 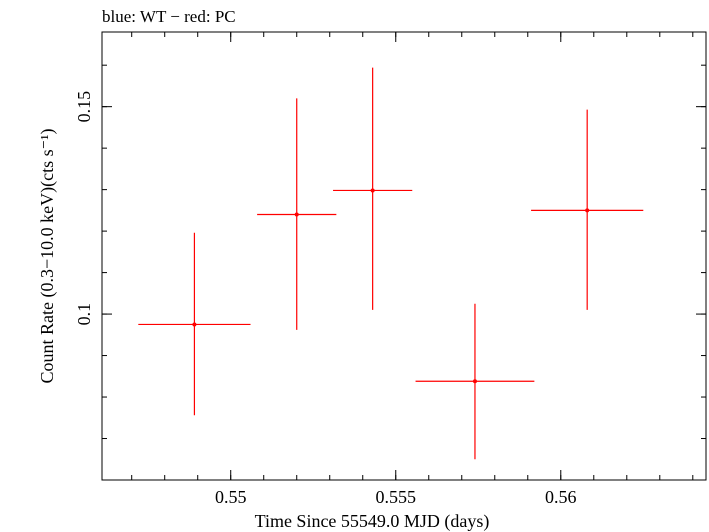 What do you see at coordinates (84, 314) in the screenshot?
I see `y-tick-label: 0.1` at bounding box center [84, 314].